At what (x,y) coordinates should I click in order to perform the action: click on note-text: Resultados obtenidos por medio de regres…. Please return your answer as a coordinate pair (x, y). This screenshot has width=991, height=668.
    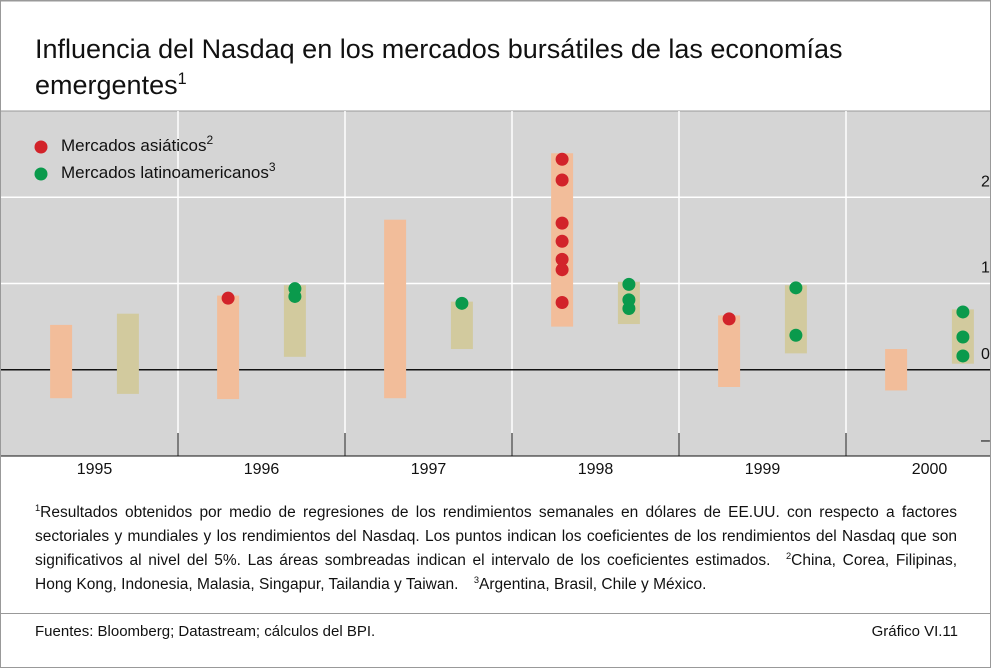
    Looking at the image, I should click on (496, 536).